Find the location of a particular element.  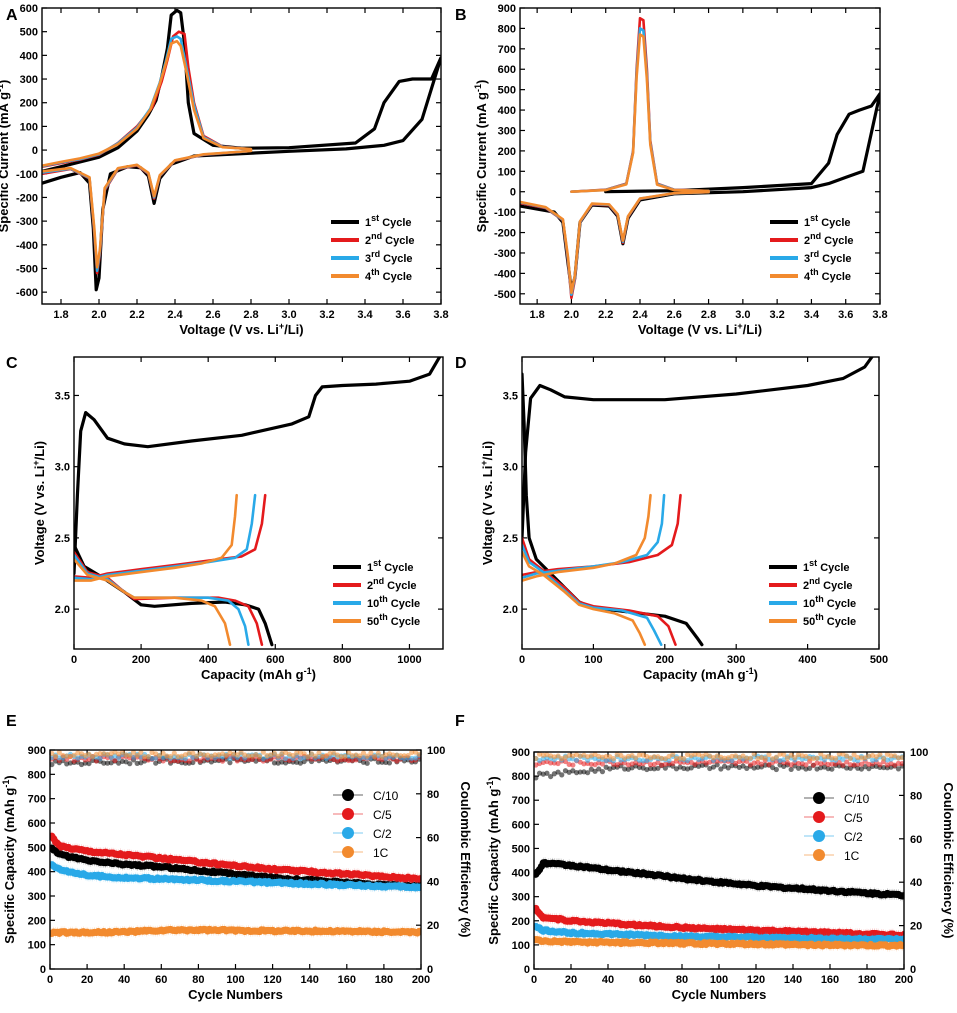

x-tick-label: 400 is located at coordinates (807, 660).